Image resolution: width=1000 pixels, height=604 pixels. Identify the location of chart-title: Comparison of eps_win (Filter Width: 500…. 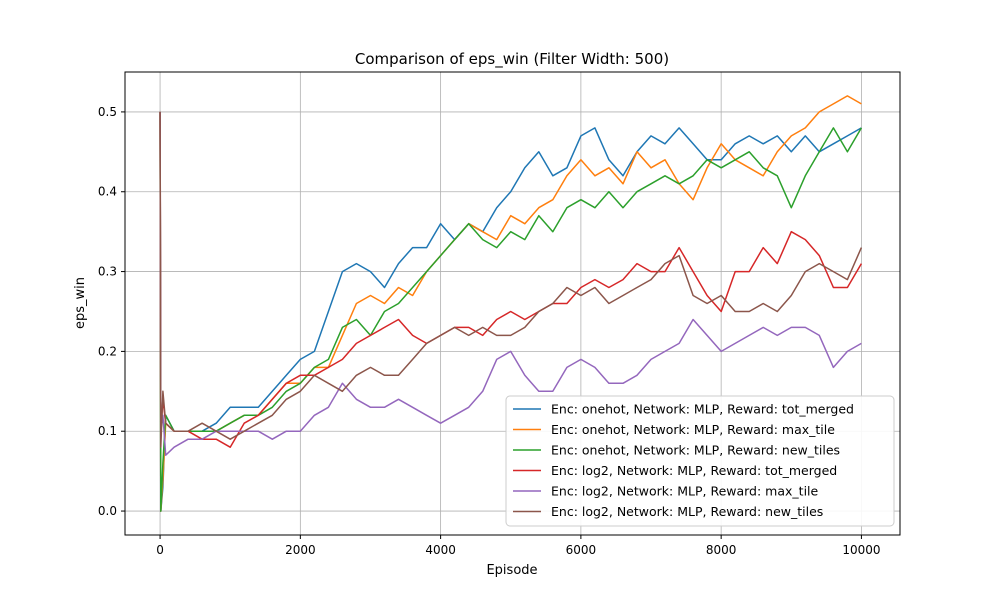
(512, 59).